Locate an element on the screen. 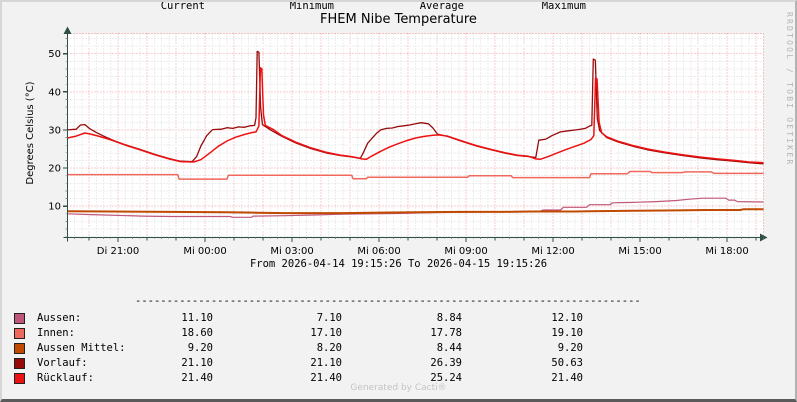  series-label: Vorlauf: is located at coordinates (62, 363).